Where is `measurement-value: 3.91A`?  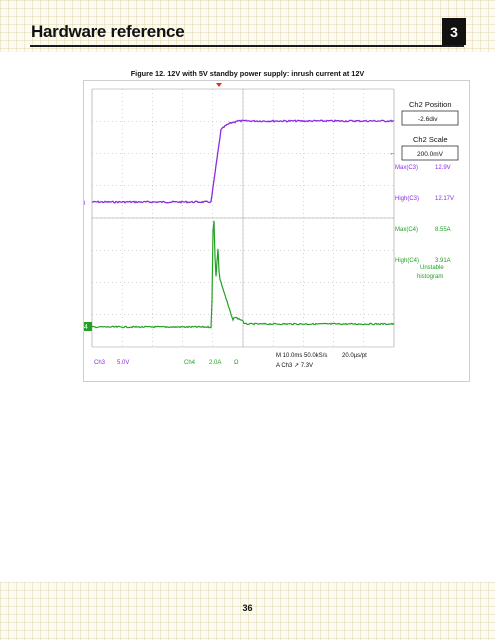 measurement-value: 3.91A is located at coordinates (443, 261).